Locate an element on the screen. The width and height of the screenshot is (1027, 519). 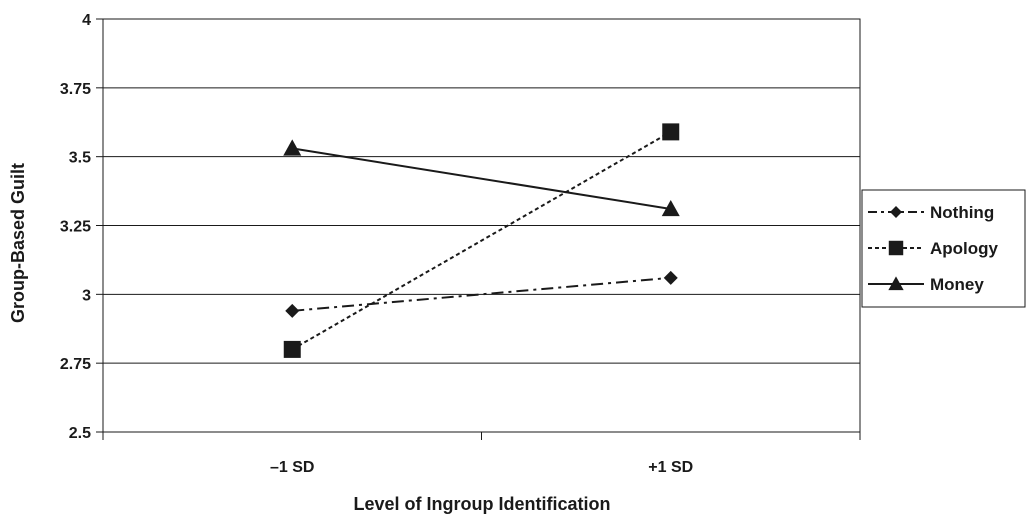
y-axis: 2.5 2.75 3 3.25 3.5 3.75 4 is located at coordinates (82, 227).